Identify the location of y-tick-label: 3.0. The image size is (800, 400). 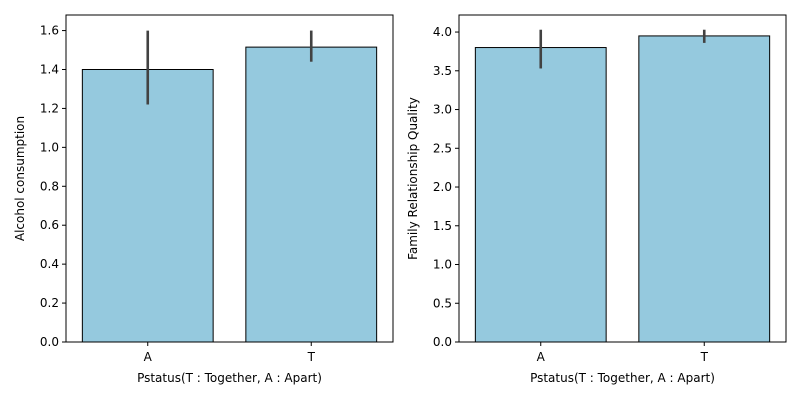
(442, 110).